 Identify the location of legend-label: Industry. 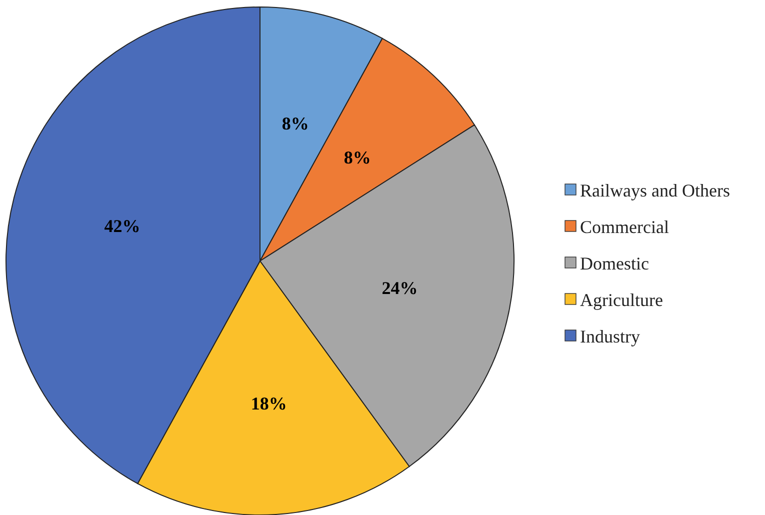
(610, 336).